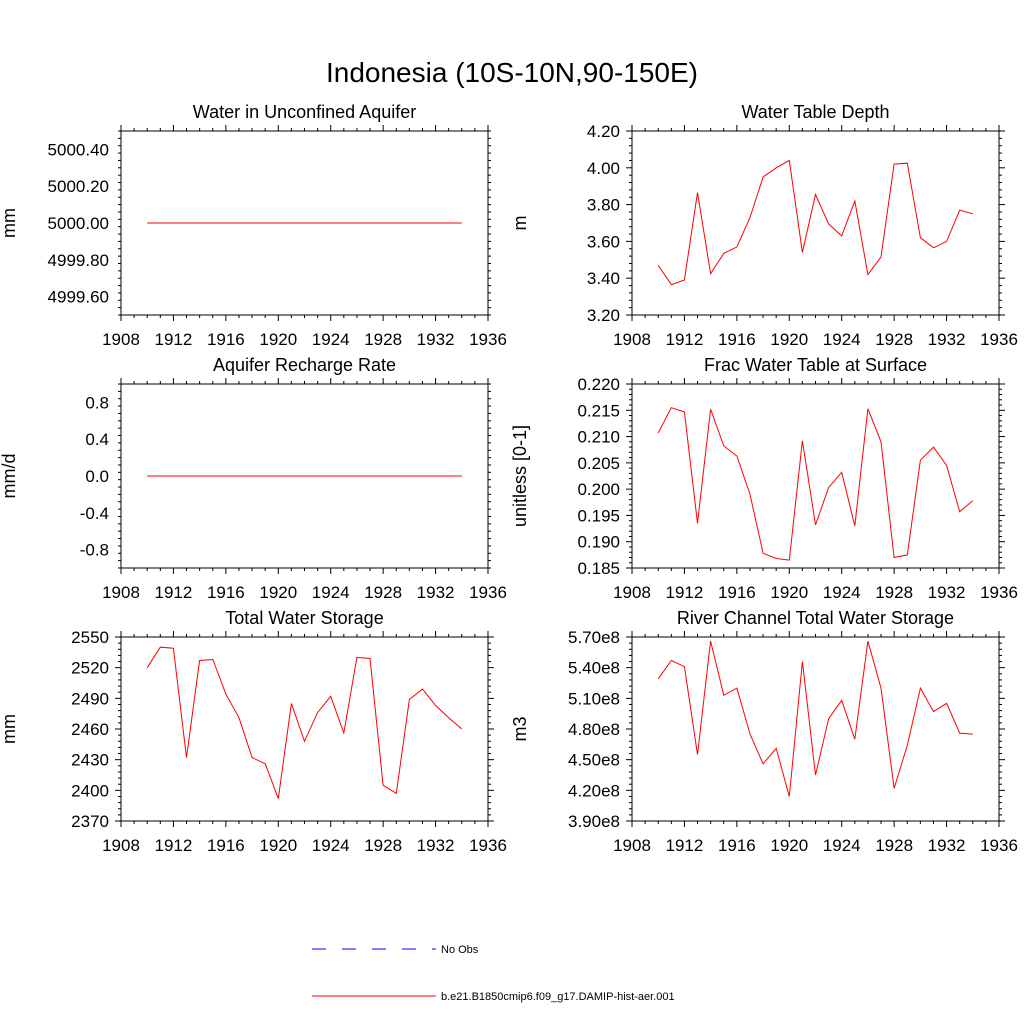 Image resolution: width=1024 pixels, height=1024 pixels. Describe the element at coordinates (520, 476) in the screenshot. I see `y-axis-label: unitless [0-1]` at that location.